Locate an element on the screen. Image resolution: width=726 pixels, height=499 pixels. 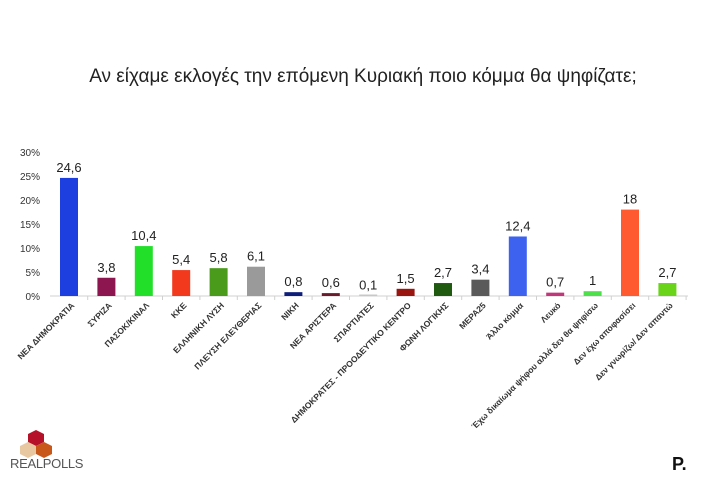
x-tick-label: Έχω δικαίωμα ψήφου αλλά δεν θα ψηφίσω is located at coordinates (534, 365).